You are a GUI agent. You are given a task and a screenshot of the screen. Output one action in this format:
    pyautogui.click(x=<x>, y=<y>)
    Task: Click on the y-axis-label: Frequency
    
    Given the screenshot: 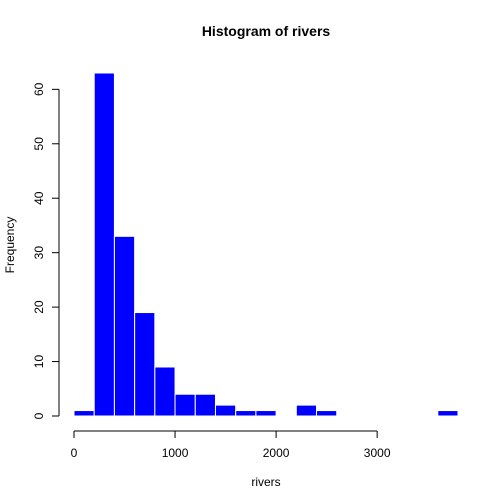 What is the action you would take?
    pyautogui.click(x=10, y=245)
    